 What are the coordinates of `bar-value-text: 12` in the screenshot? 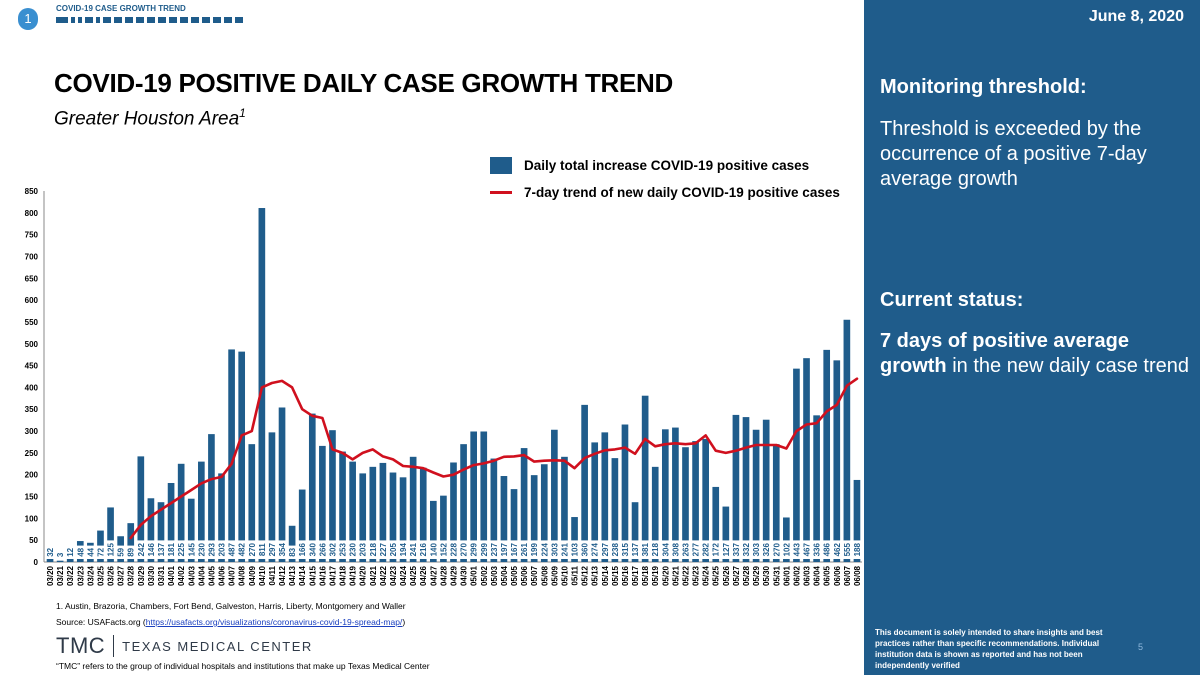 It's located at (70, 551).